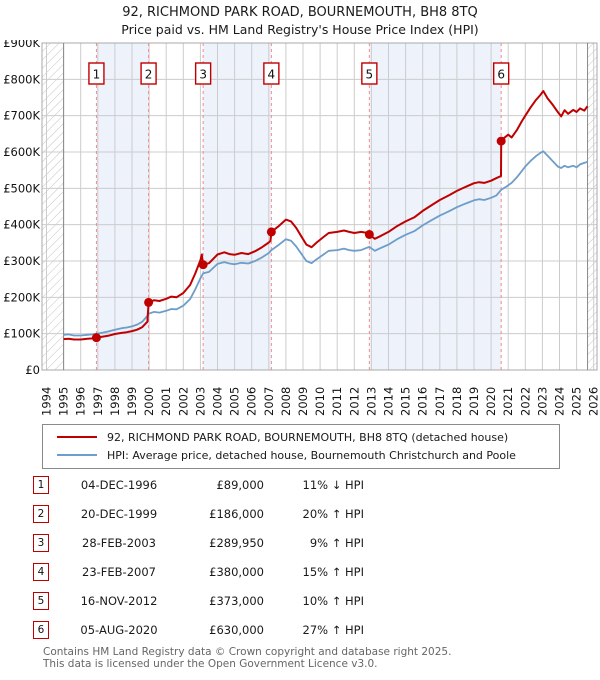 This screenshot has height=680, width=600. I want to click on sale-row: 1 04-DEC-1996 £89,000 11% ↓ HPI, so click(300, 484).